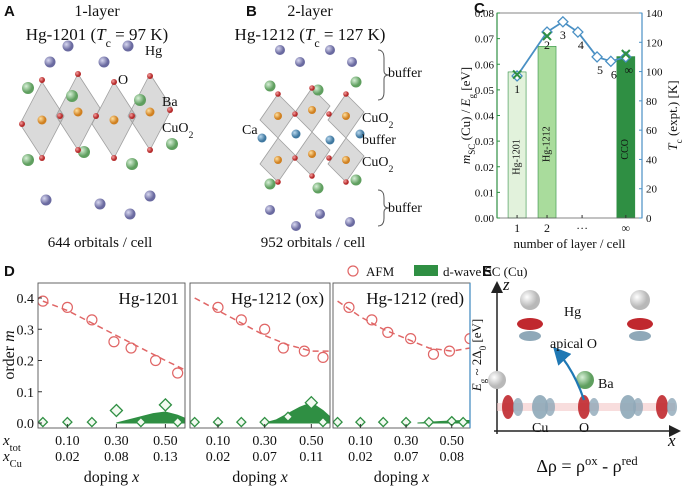  I want to click on x-tick-label: 1, so click(517, 228).